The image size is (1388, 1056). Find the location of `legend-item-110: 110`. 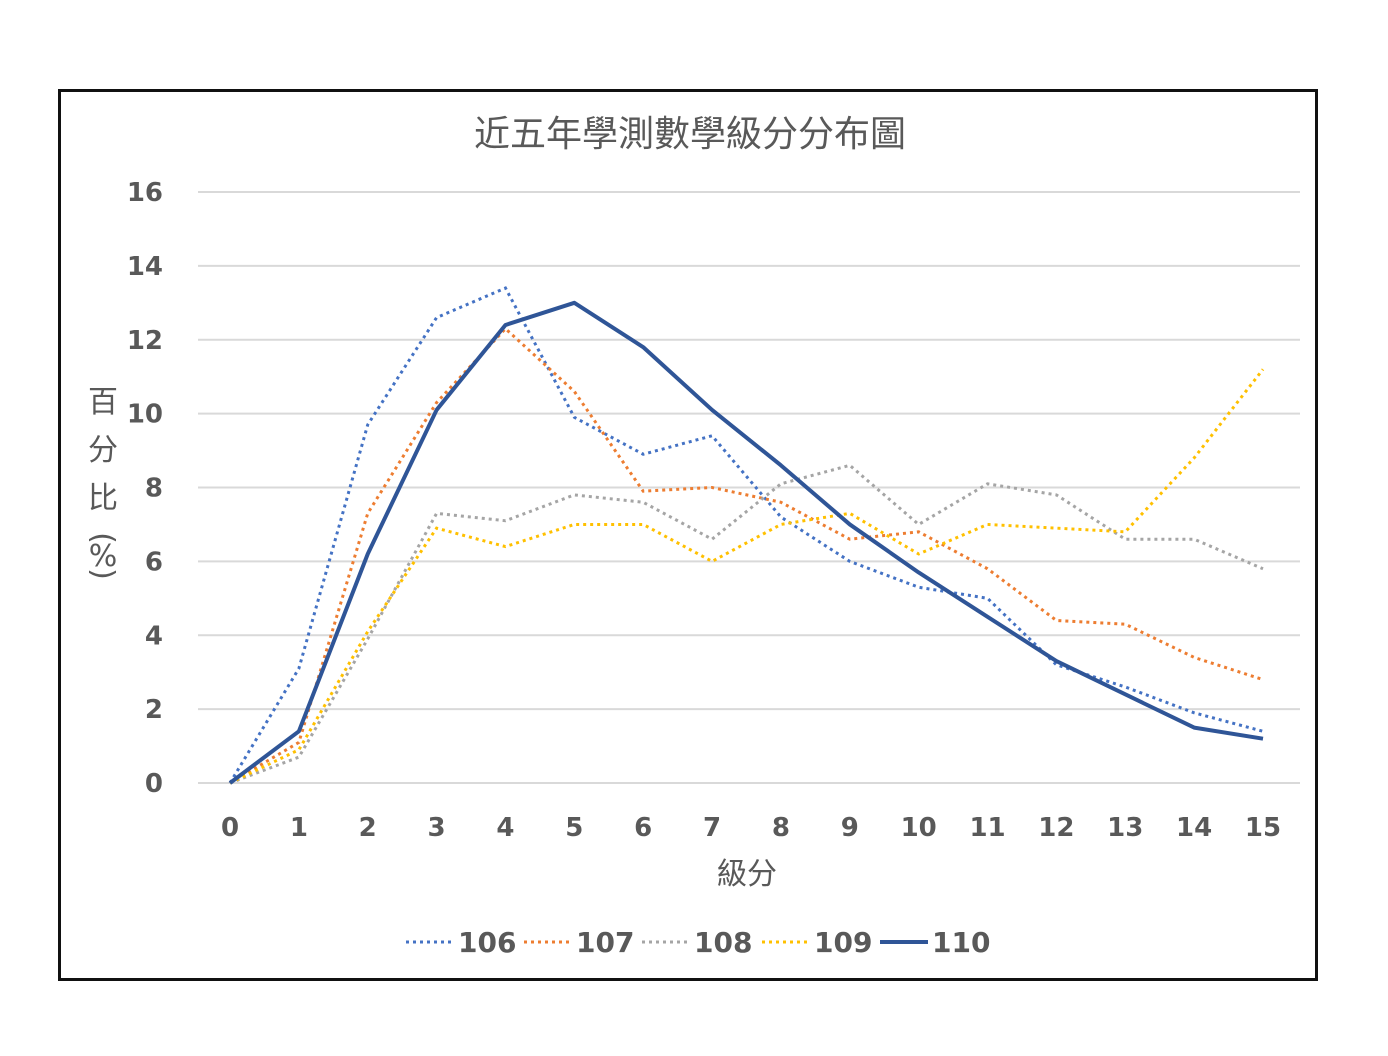

legend-item-110: 110 is located at coordinates (935, 942).